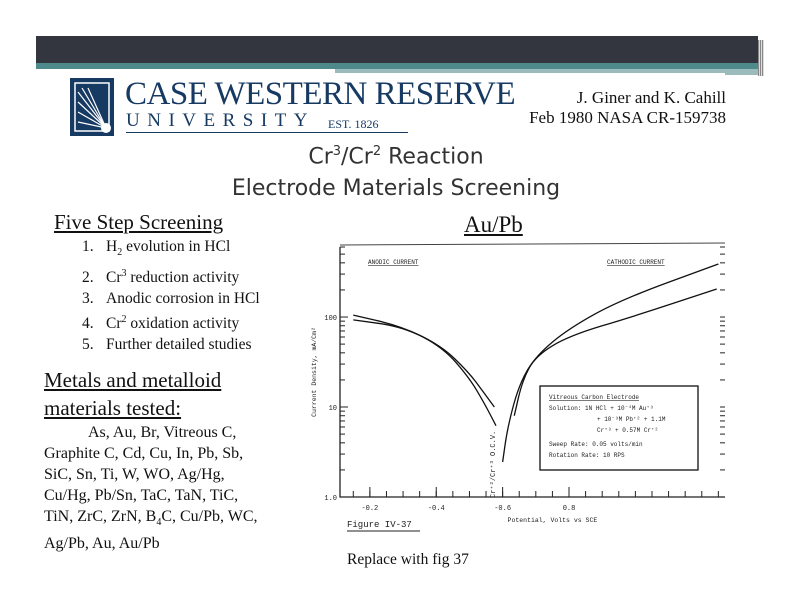  I want to click on logo-text-est: EST. 1826, so click(353, 124).